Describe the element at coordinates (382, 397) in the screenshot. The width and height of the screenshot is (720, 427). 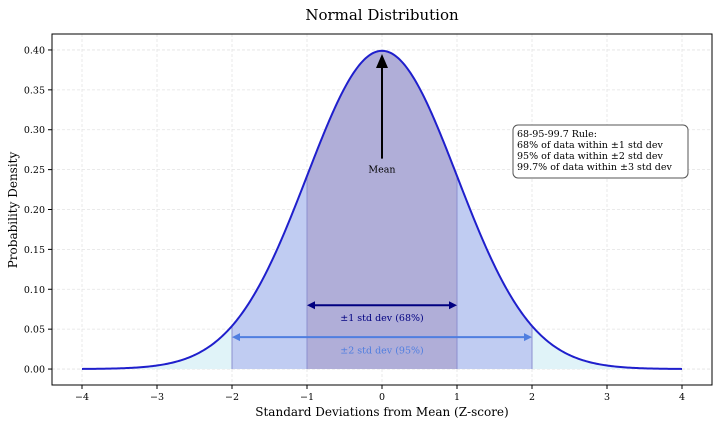
I see `x-tick-label: 0` at that location.